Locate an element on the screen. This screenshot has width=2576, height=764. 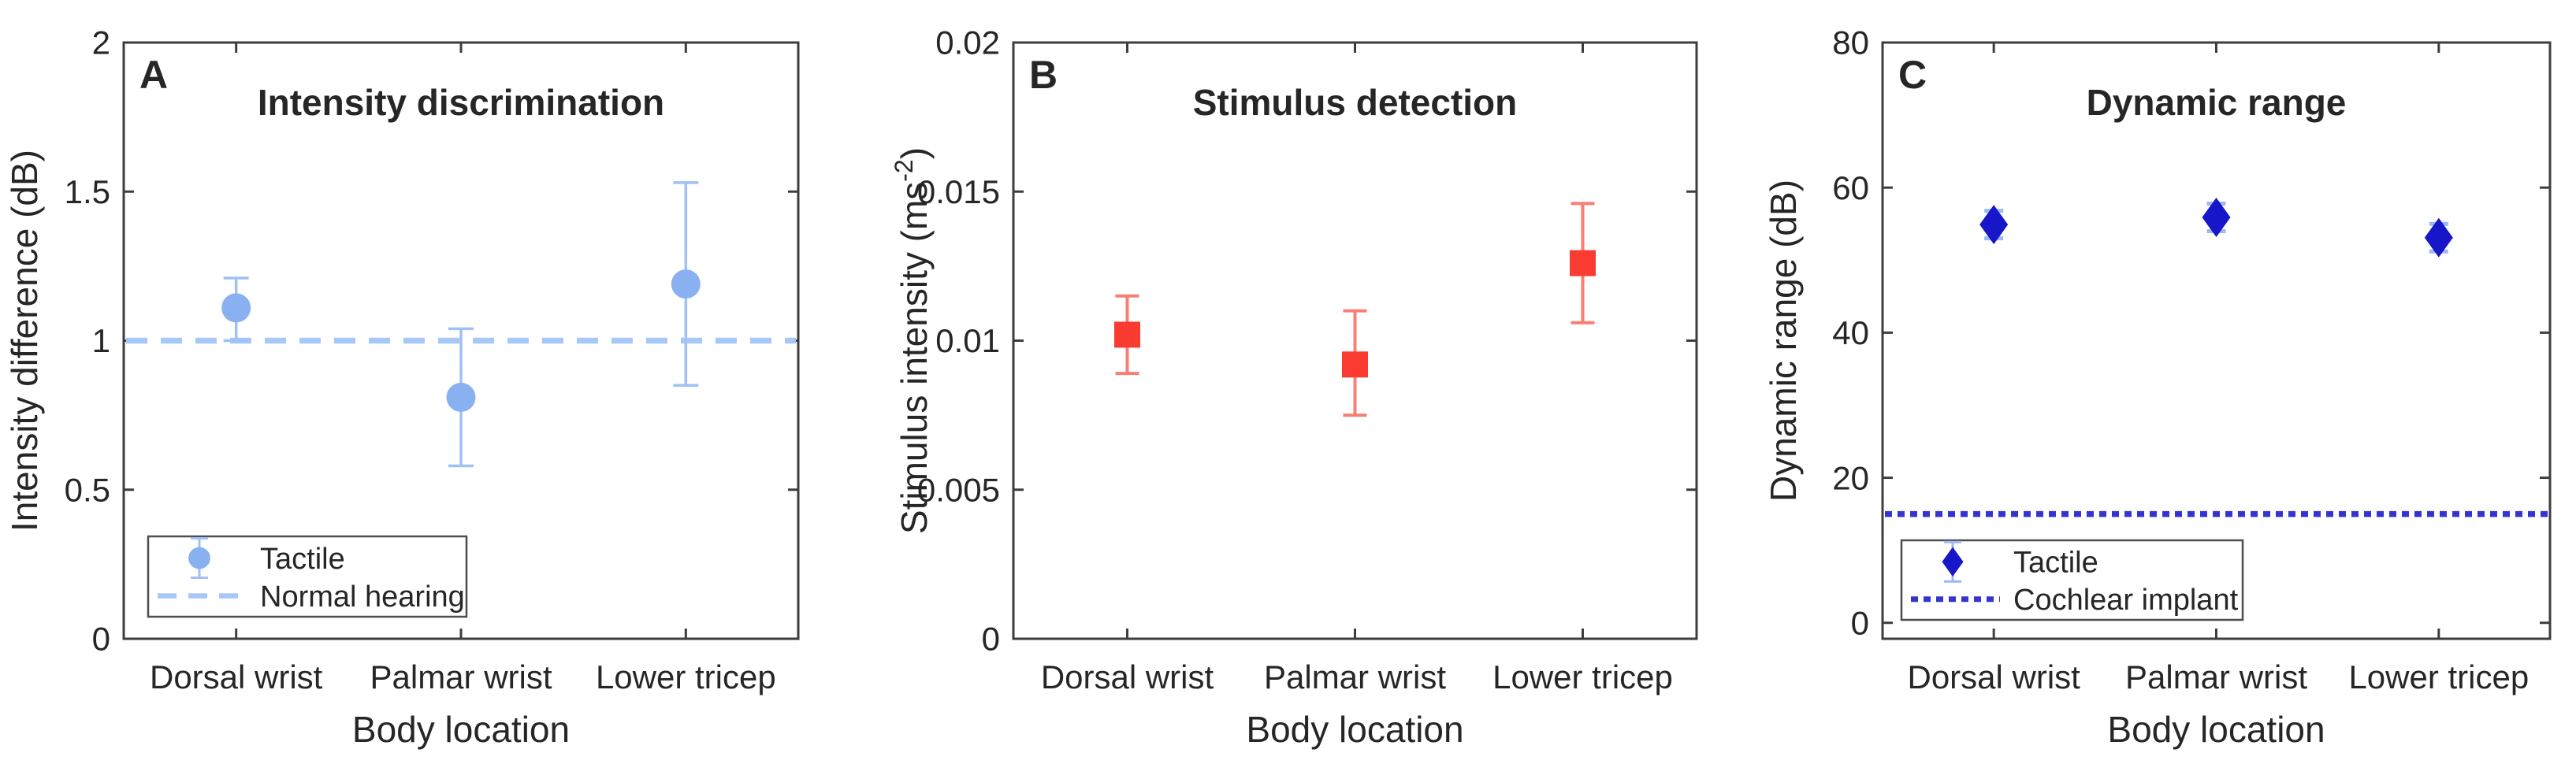
y-tick-label: 80 is located at coordinates (1850, 42).